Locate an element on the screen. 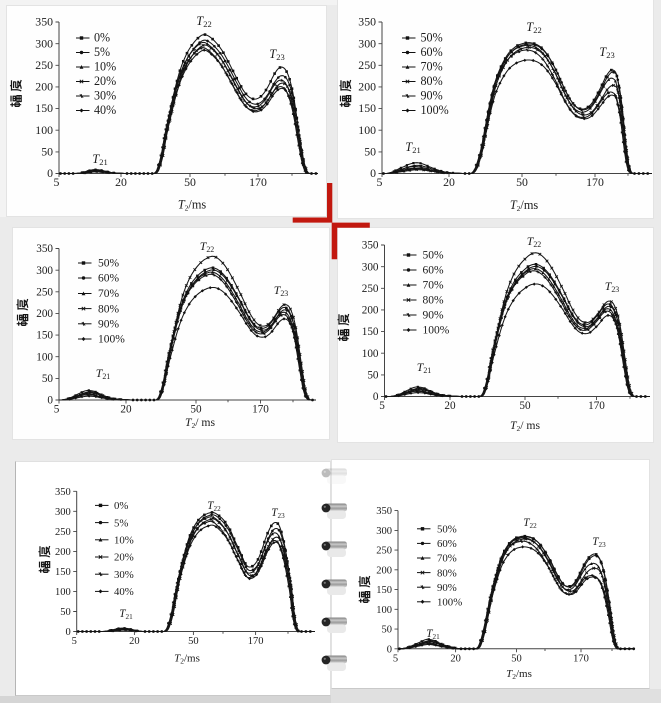 The width and height of the screenshot is (661, 703). svg-text: 10% is located at coordinates (105, 67).